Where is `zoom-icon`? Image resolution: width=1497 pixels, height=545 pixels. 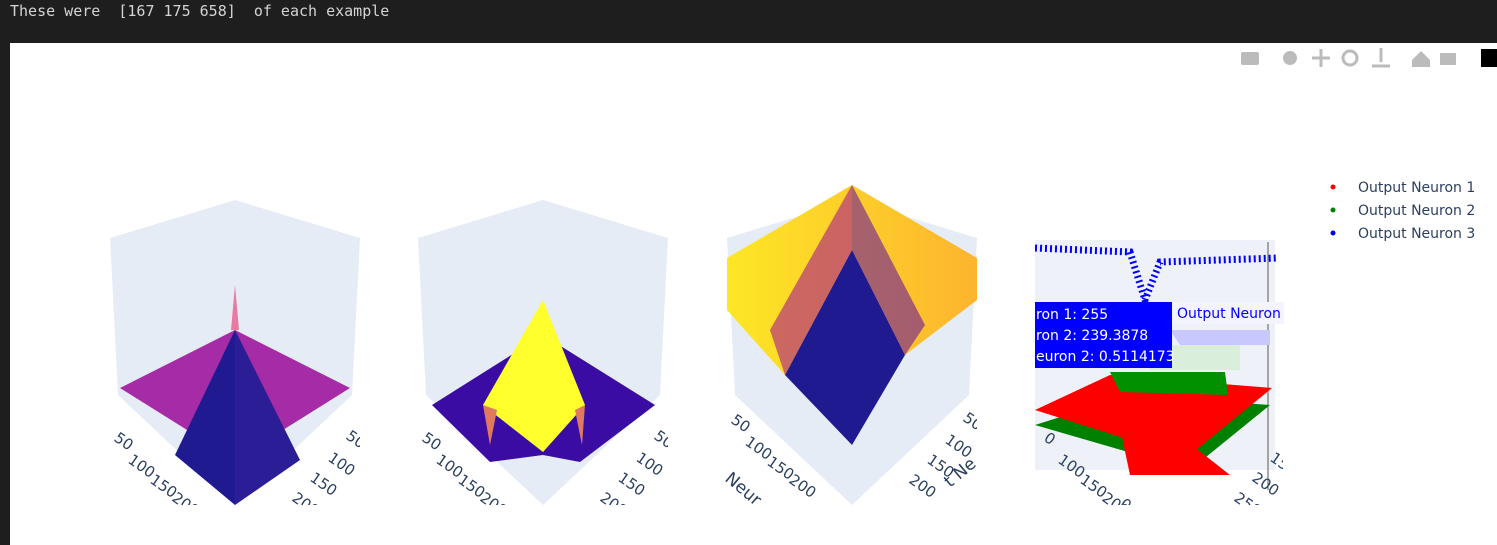 zoom-icon is located at coordinates (1290, 58).